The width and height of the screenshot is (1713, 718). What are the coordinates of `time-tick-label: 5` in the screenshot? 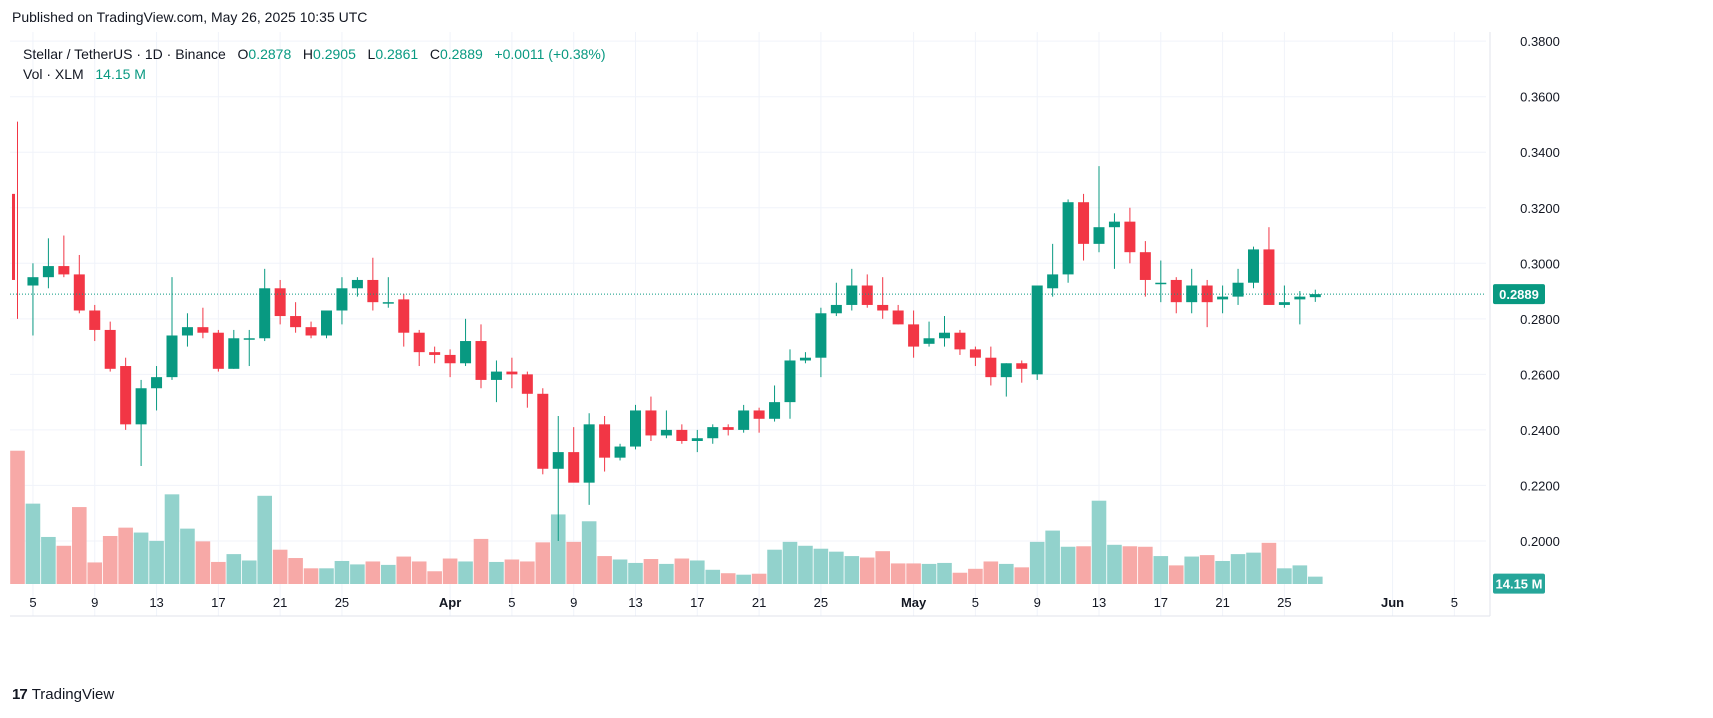 It's located at (32, 602).